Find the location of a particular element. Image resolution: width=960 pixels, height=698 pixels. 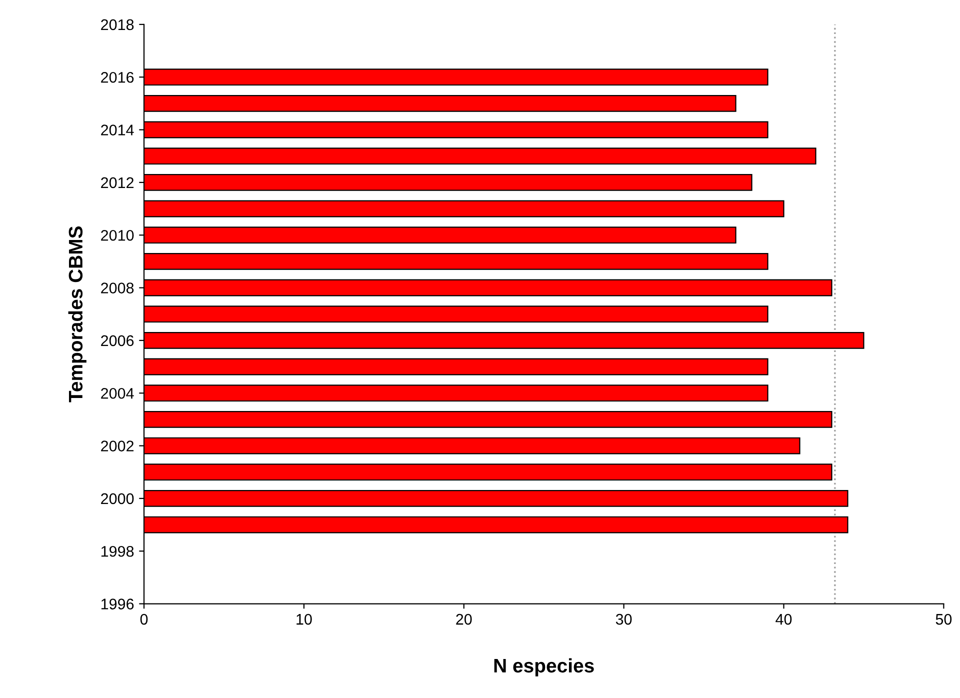

x-axis-title: N especies is located at coordinates (544, 667).